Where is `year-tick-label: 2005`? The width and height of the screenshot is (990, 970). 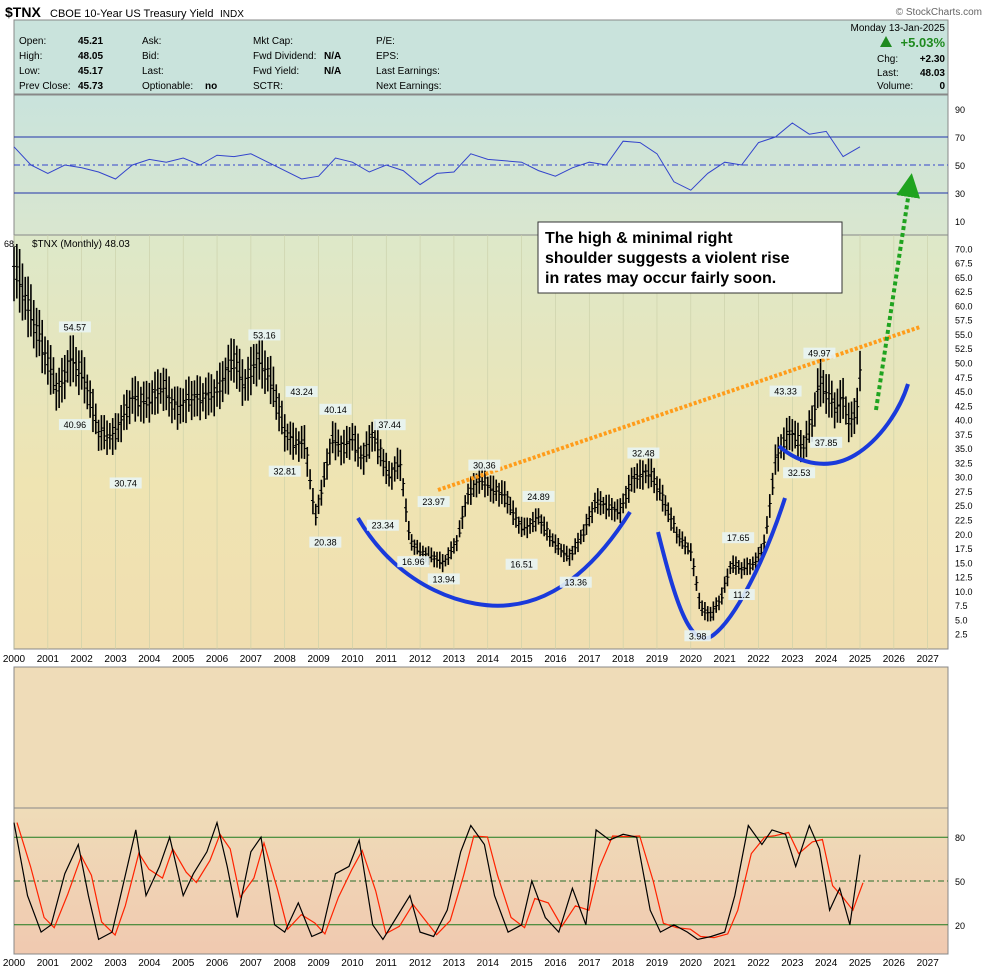
year-tick-label: 2005 is located at coordinates (183, 659).